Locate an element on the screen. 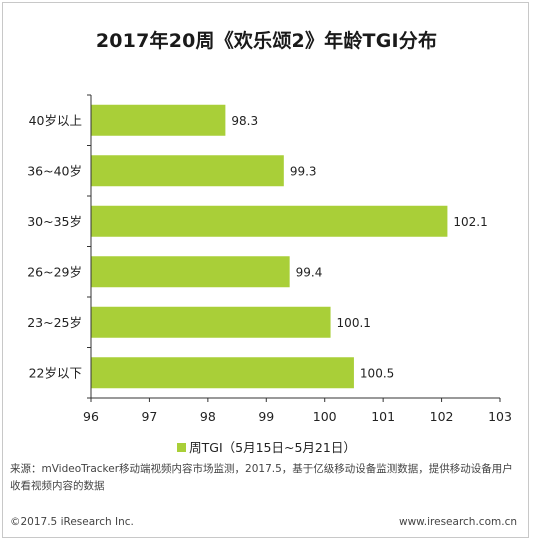  y-tick-label: 22岁以下 is located at coordinates (55, 372).